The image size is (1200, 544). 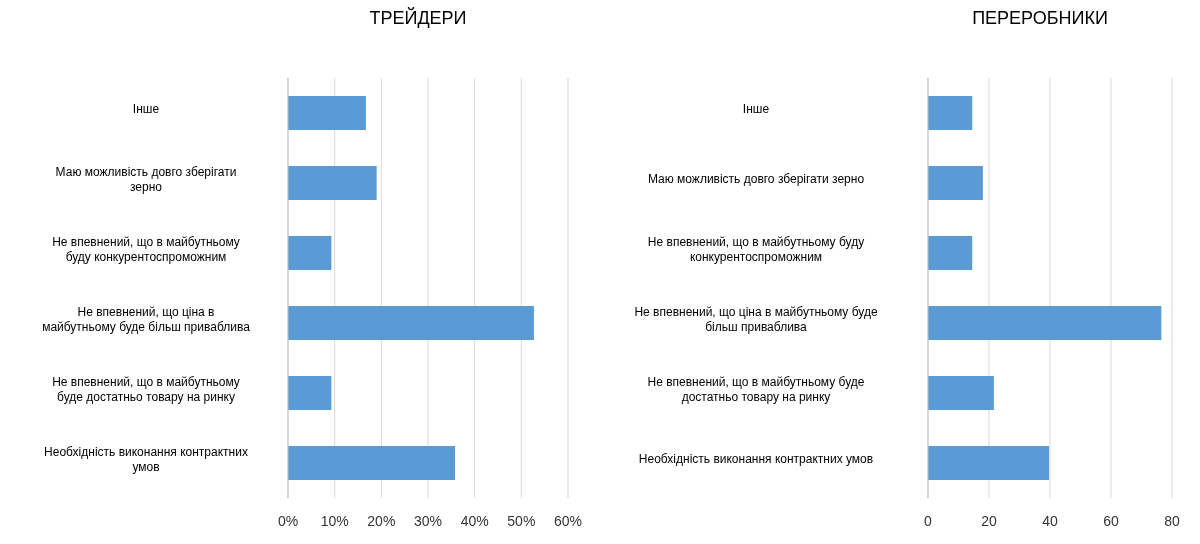 What do you see at coordinates (928, 520) in the screenshot?
I see `x-tick-label: 0` at bounding box center [928, 520].